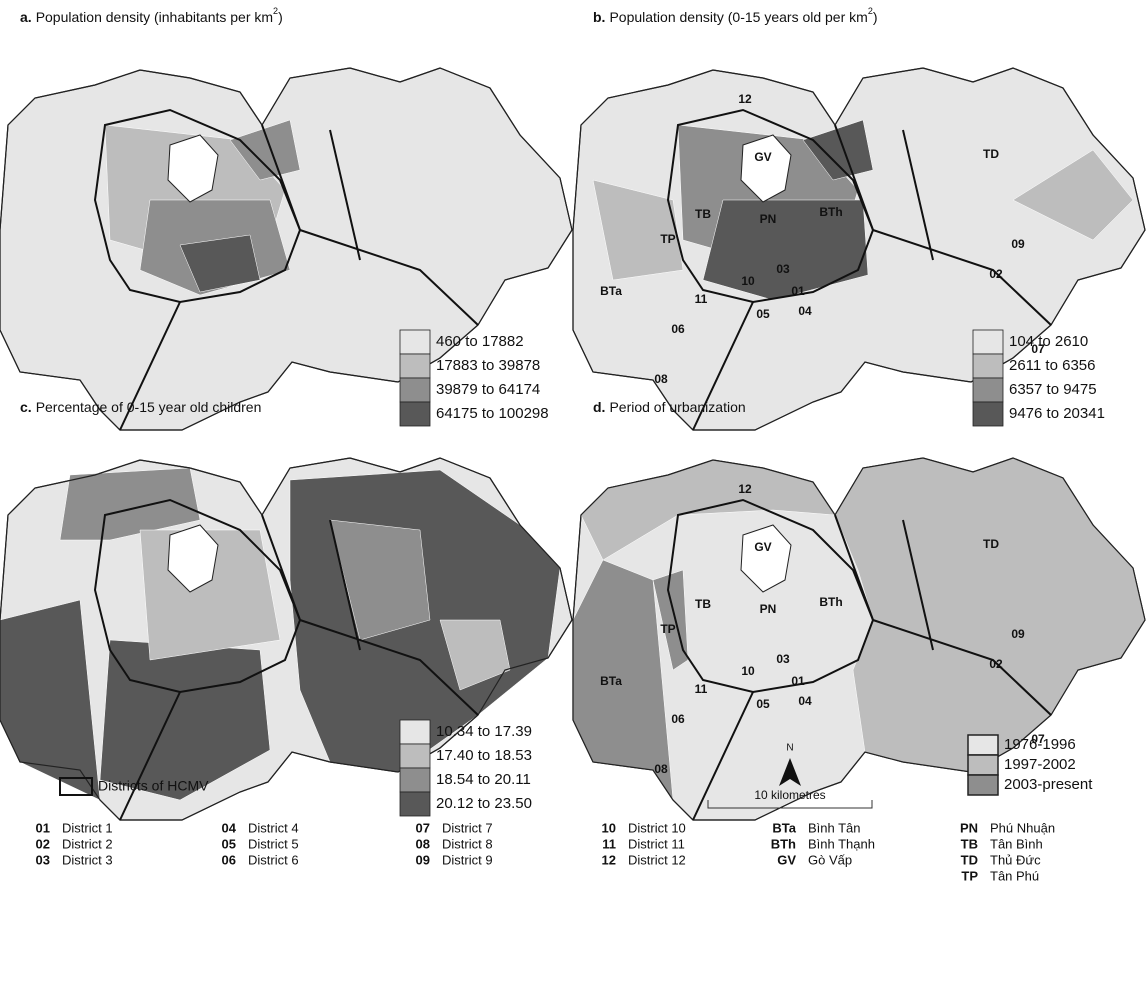 The height and width of the screenshot is (983, 1147). What do you see at coordinates (488, 389) in the screenshot?
I see `legend-label: 39879 to 64174` at bounding box center [488, 389].